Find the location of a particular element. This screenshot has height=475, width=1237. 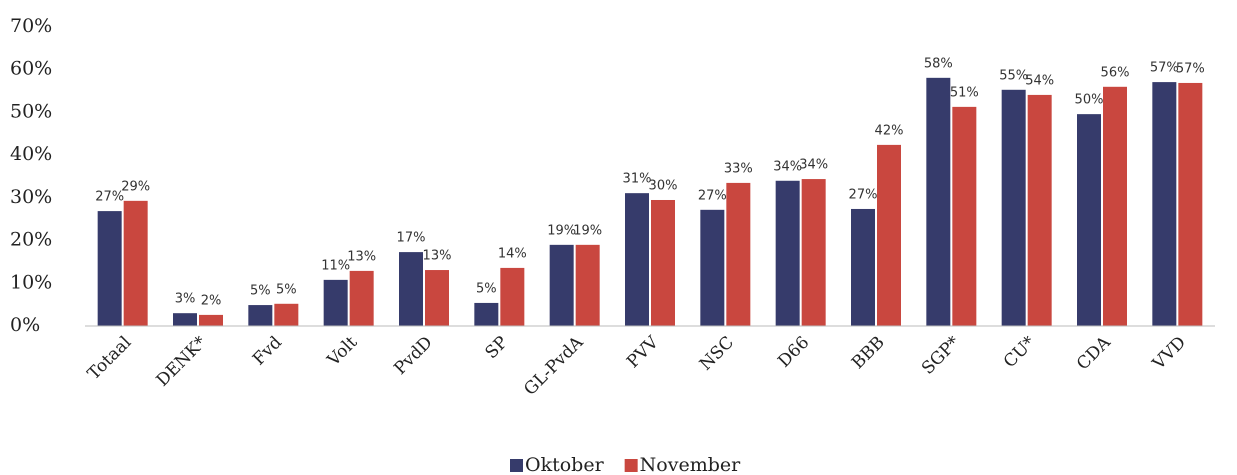

value-label: 50% is located at coordinates (1089, 100).